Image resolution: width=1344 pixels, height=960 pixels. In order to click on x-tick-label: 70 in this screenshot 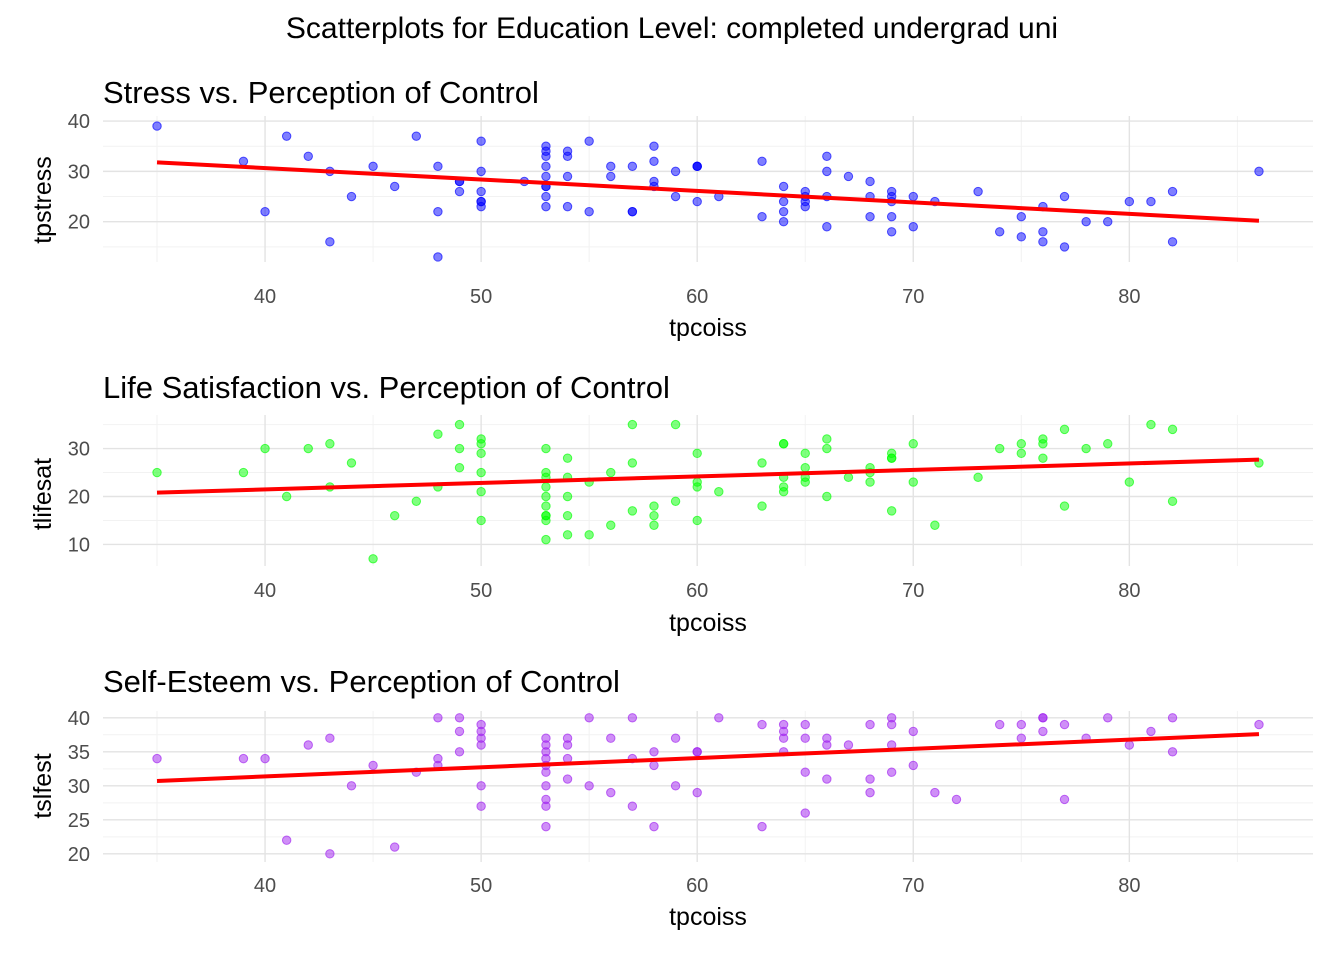, I will do `click(913, 591)`.